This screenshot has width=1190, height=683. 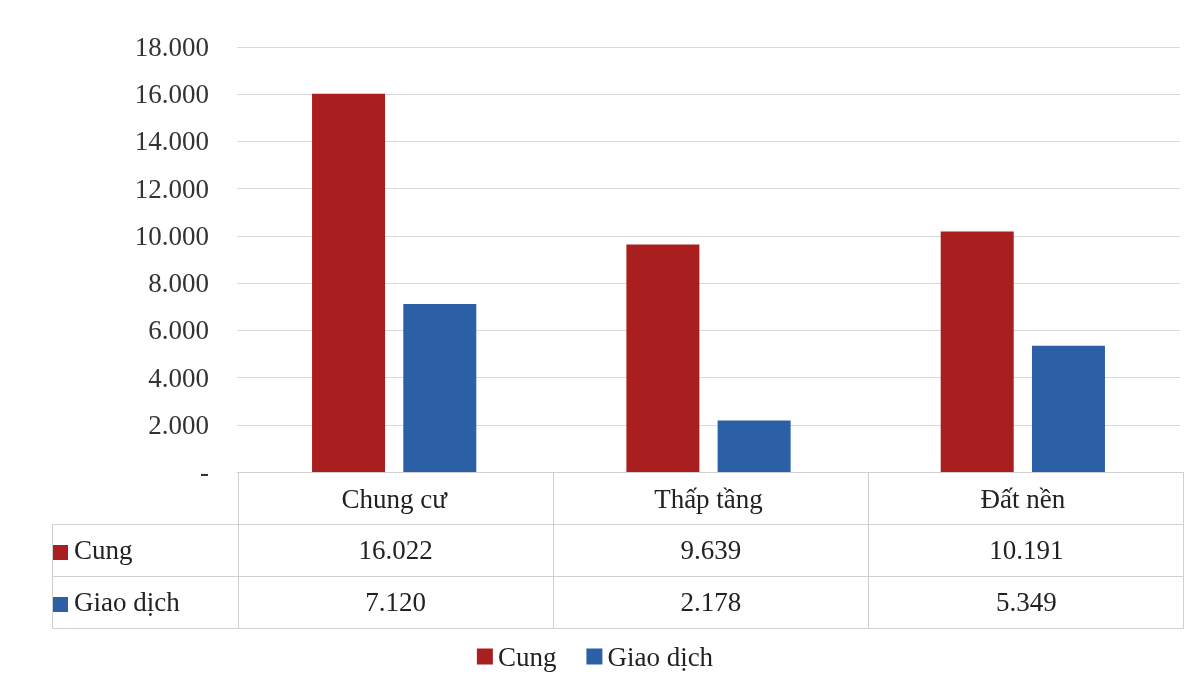 What do you see at coordinates (527, 656) in the screenshot?
I see `legend-label: Cung` at bounding box center [527, 656].